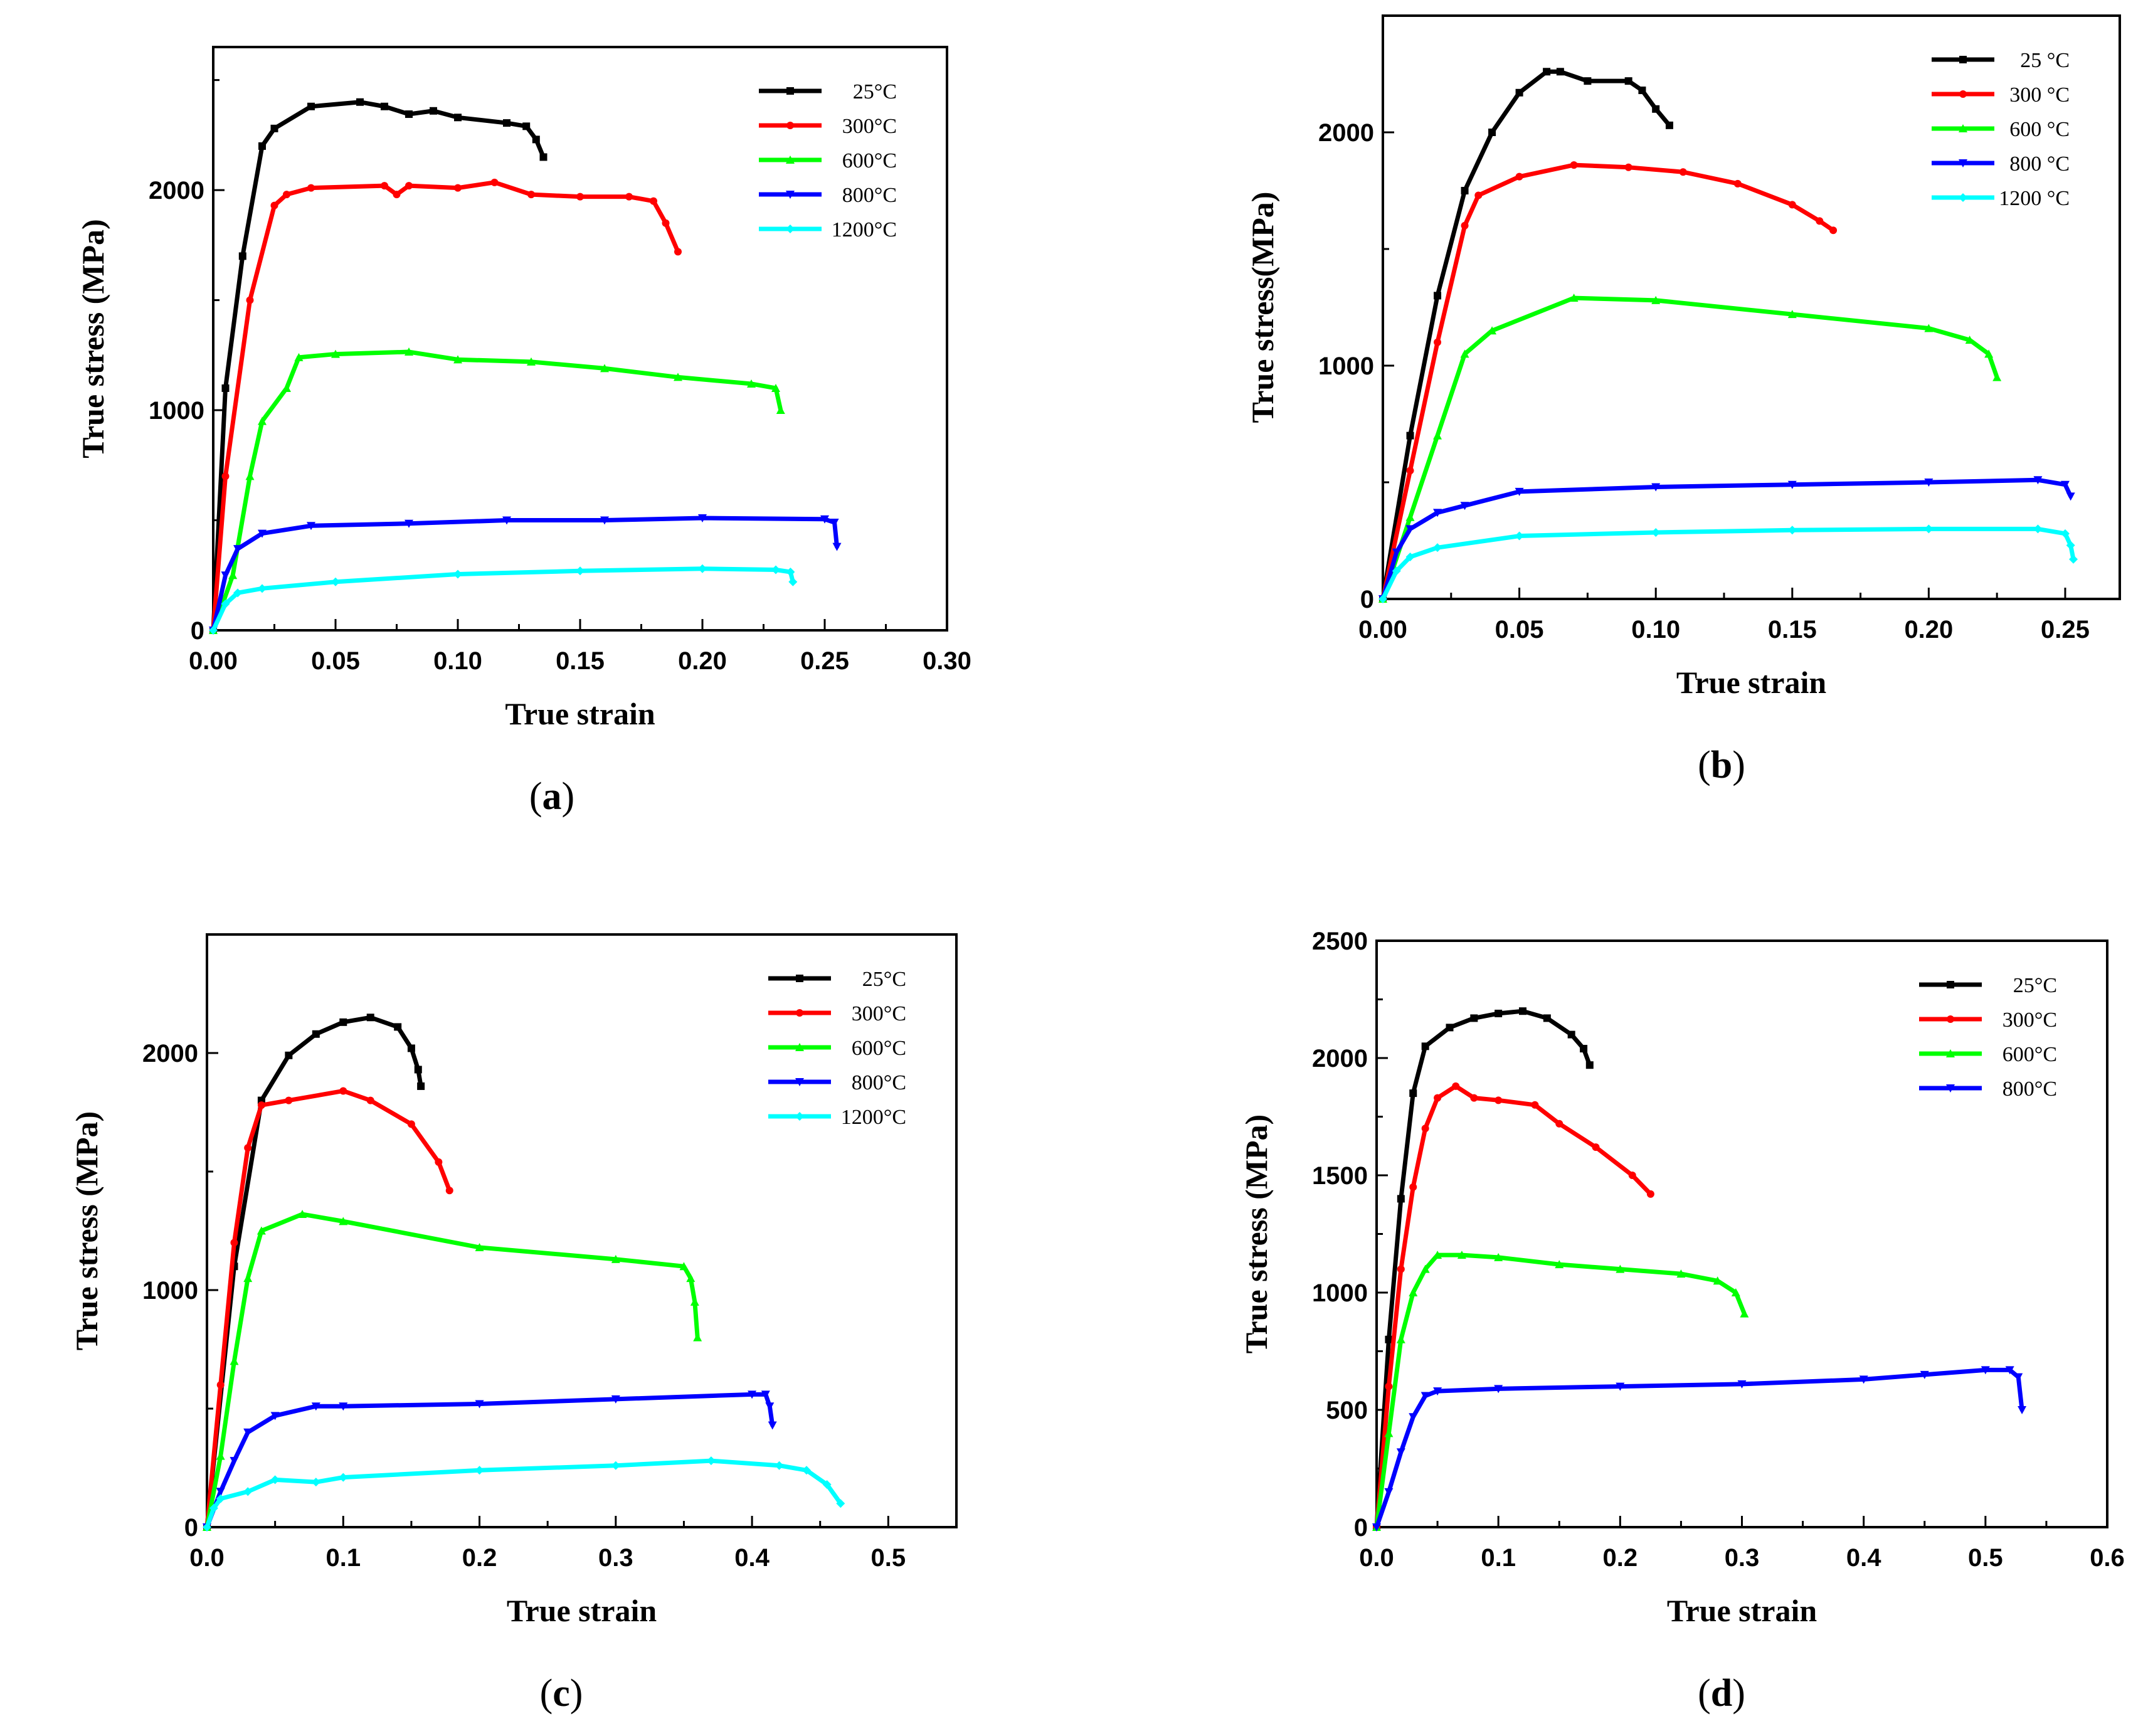  I want to click on series-25°C, so click(378, 366).